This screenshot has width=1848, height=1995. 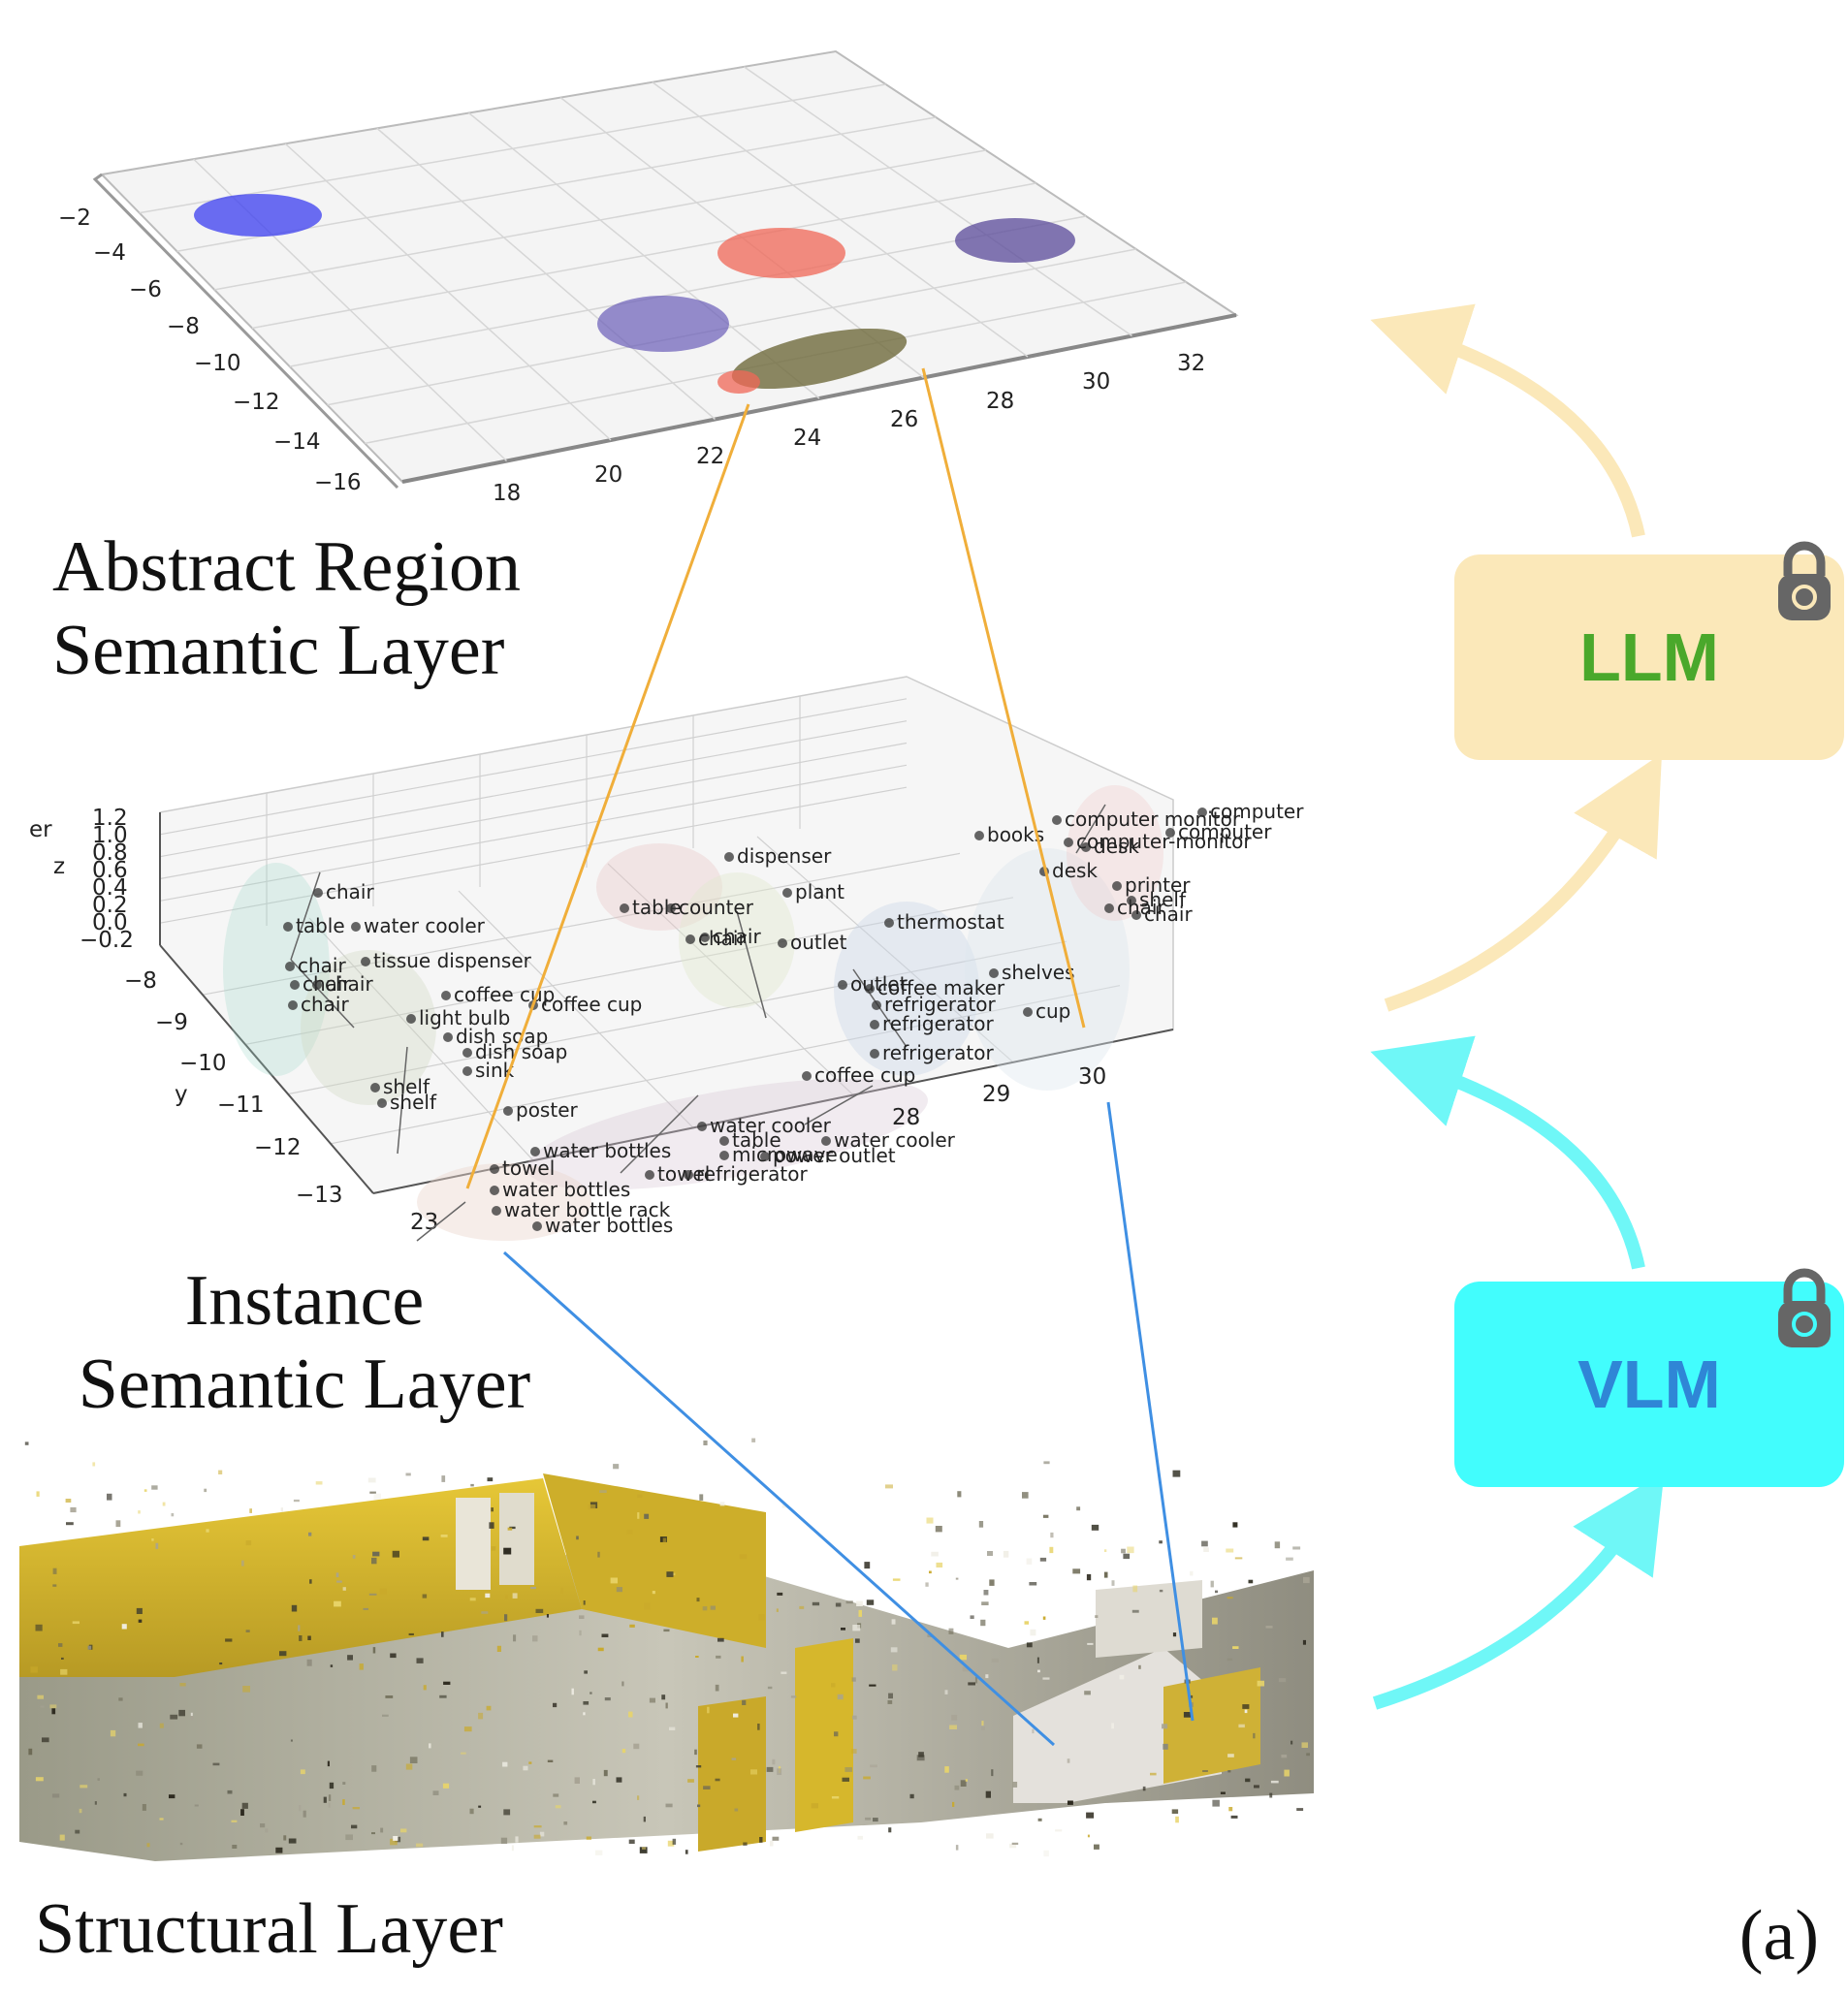 What do you see at coordinates (110, 853) in the screenshot?
I see `z-tick: 0.8` at bounding box center [110, 853].